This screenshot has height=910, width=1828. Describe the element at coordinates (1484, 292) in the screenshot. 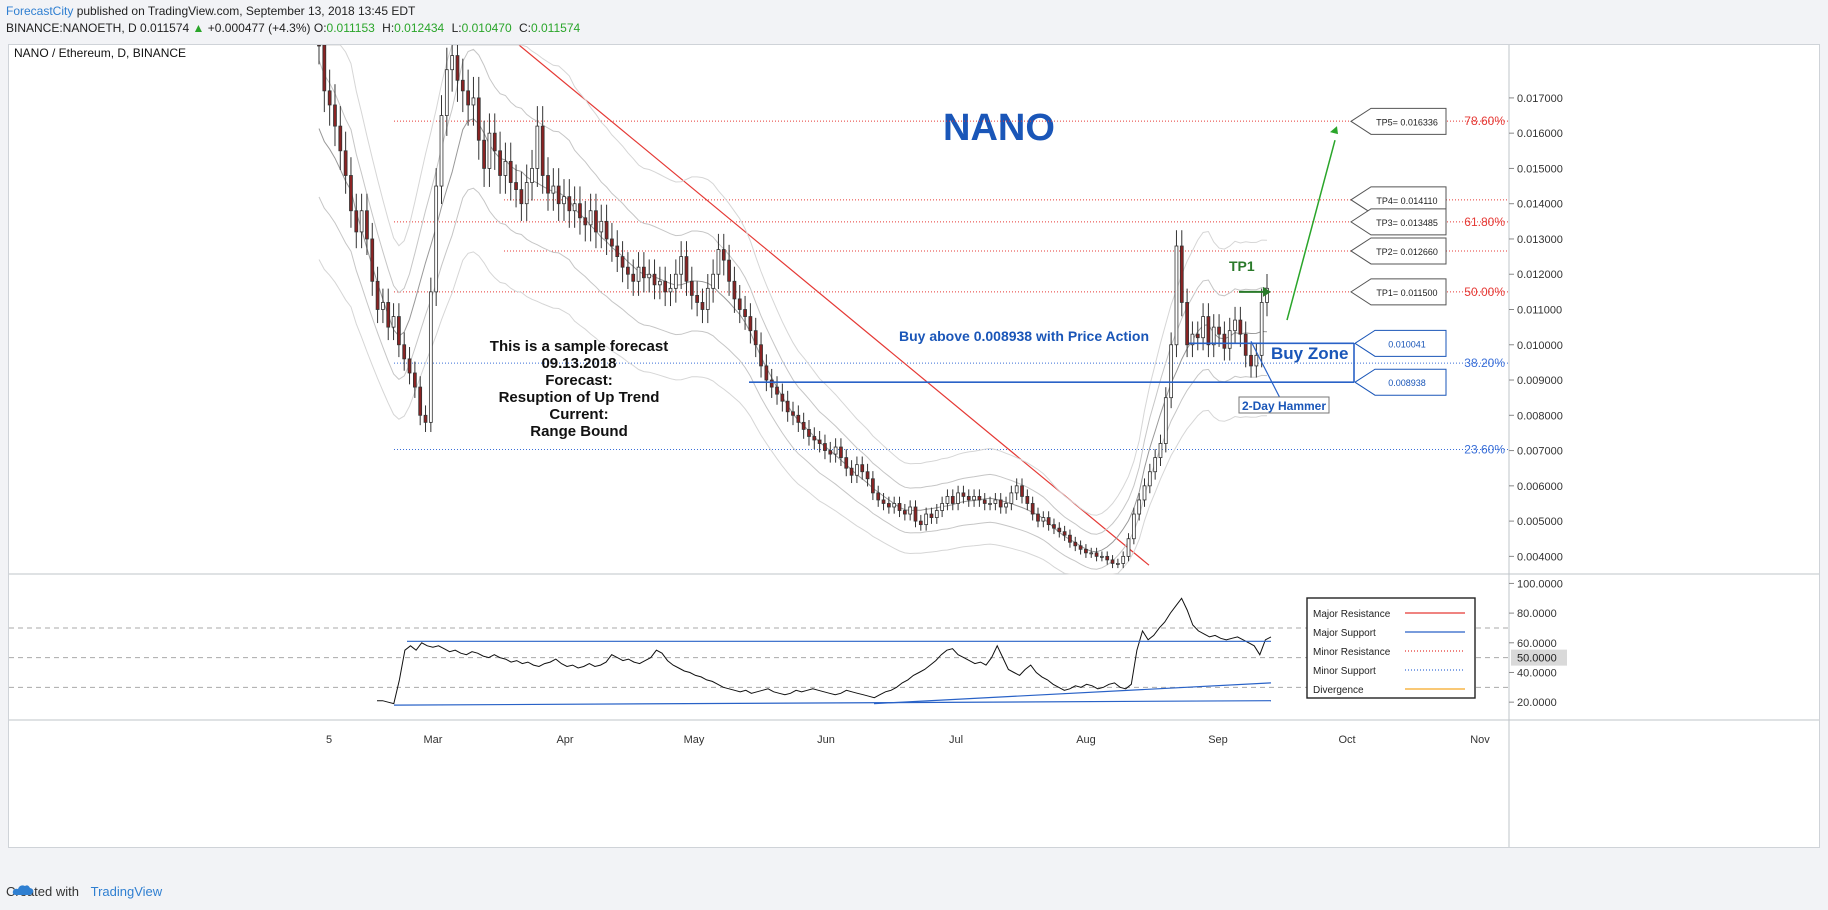

I see `fib-level-label: 50.00%` at that location.